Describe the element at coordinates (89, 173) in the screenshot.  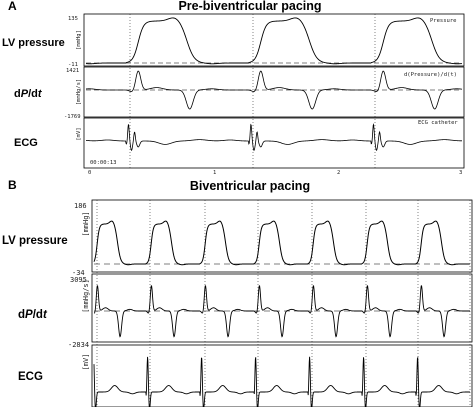
I see `panel-a-x-tick-0: 0` at that location.